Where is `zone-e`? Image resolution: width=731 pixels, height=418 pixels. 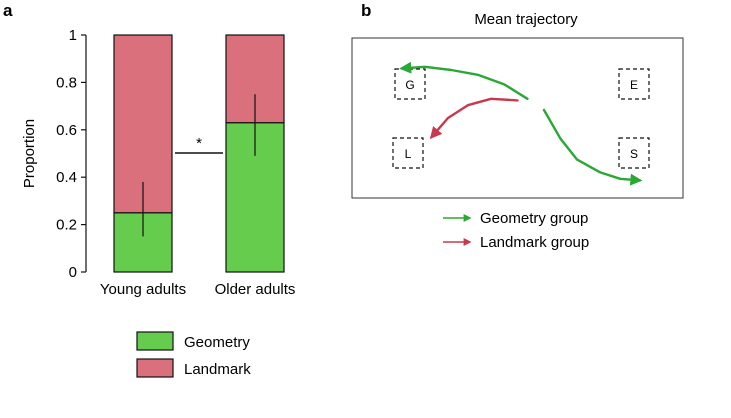 zone-e is located at coordinates (634, 84).